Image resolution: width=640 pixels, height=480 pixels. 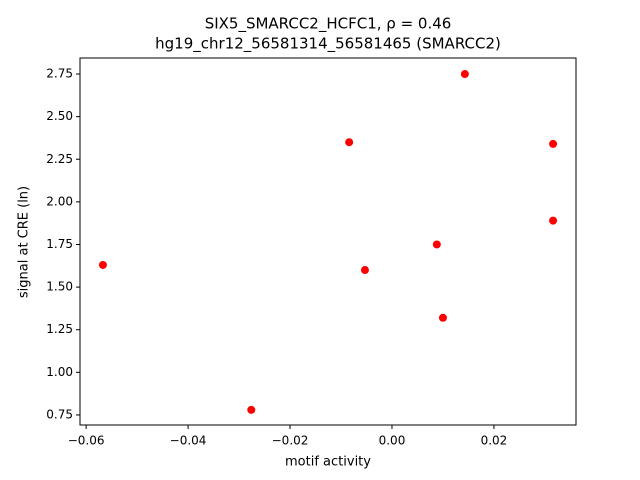 What do you see at coordinates (188, 441) in the screenshot?
I see `x-tick-label: −0.04` at bounding box center [188, 441].